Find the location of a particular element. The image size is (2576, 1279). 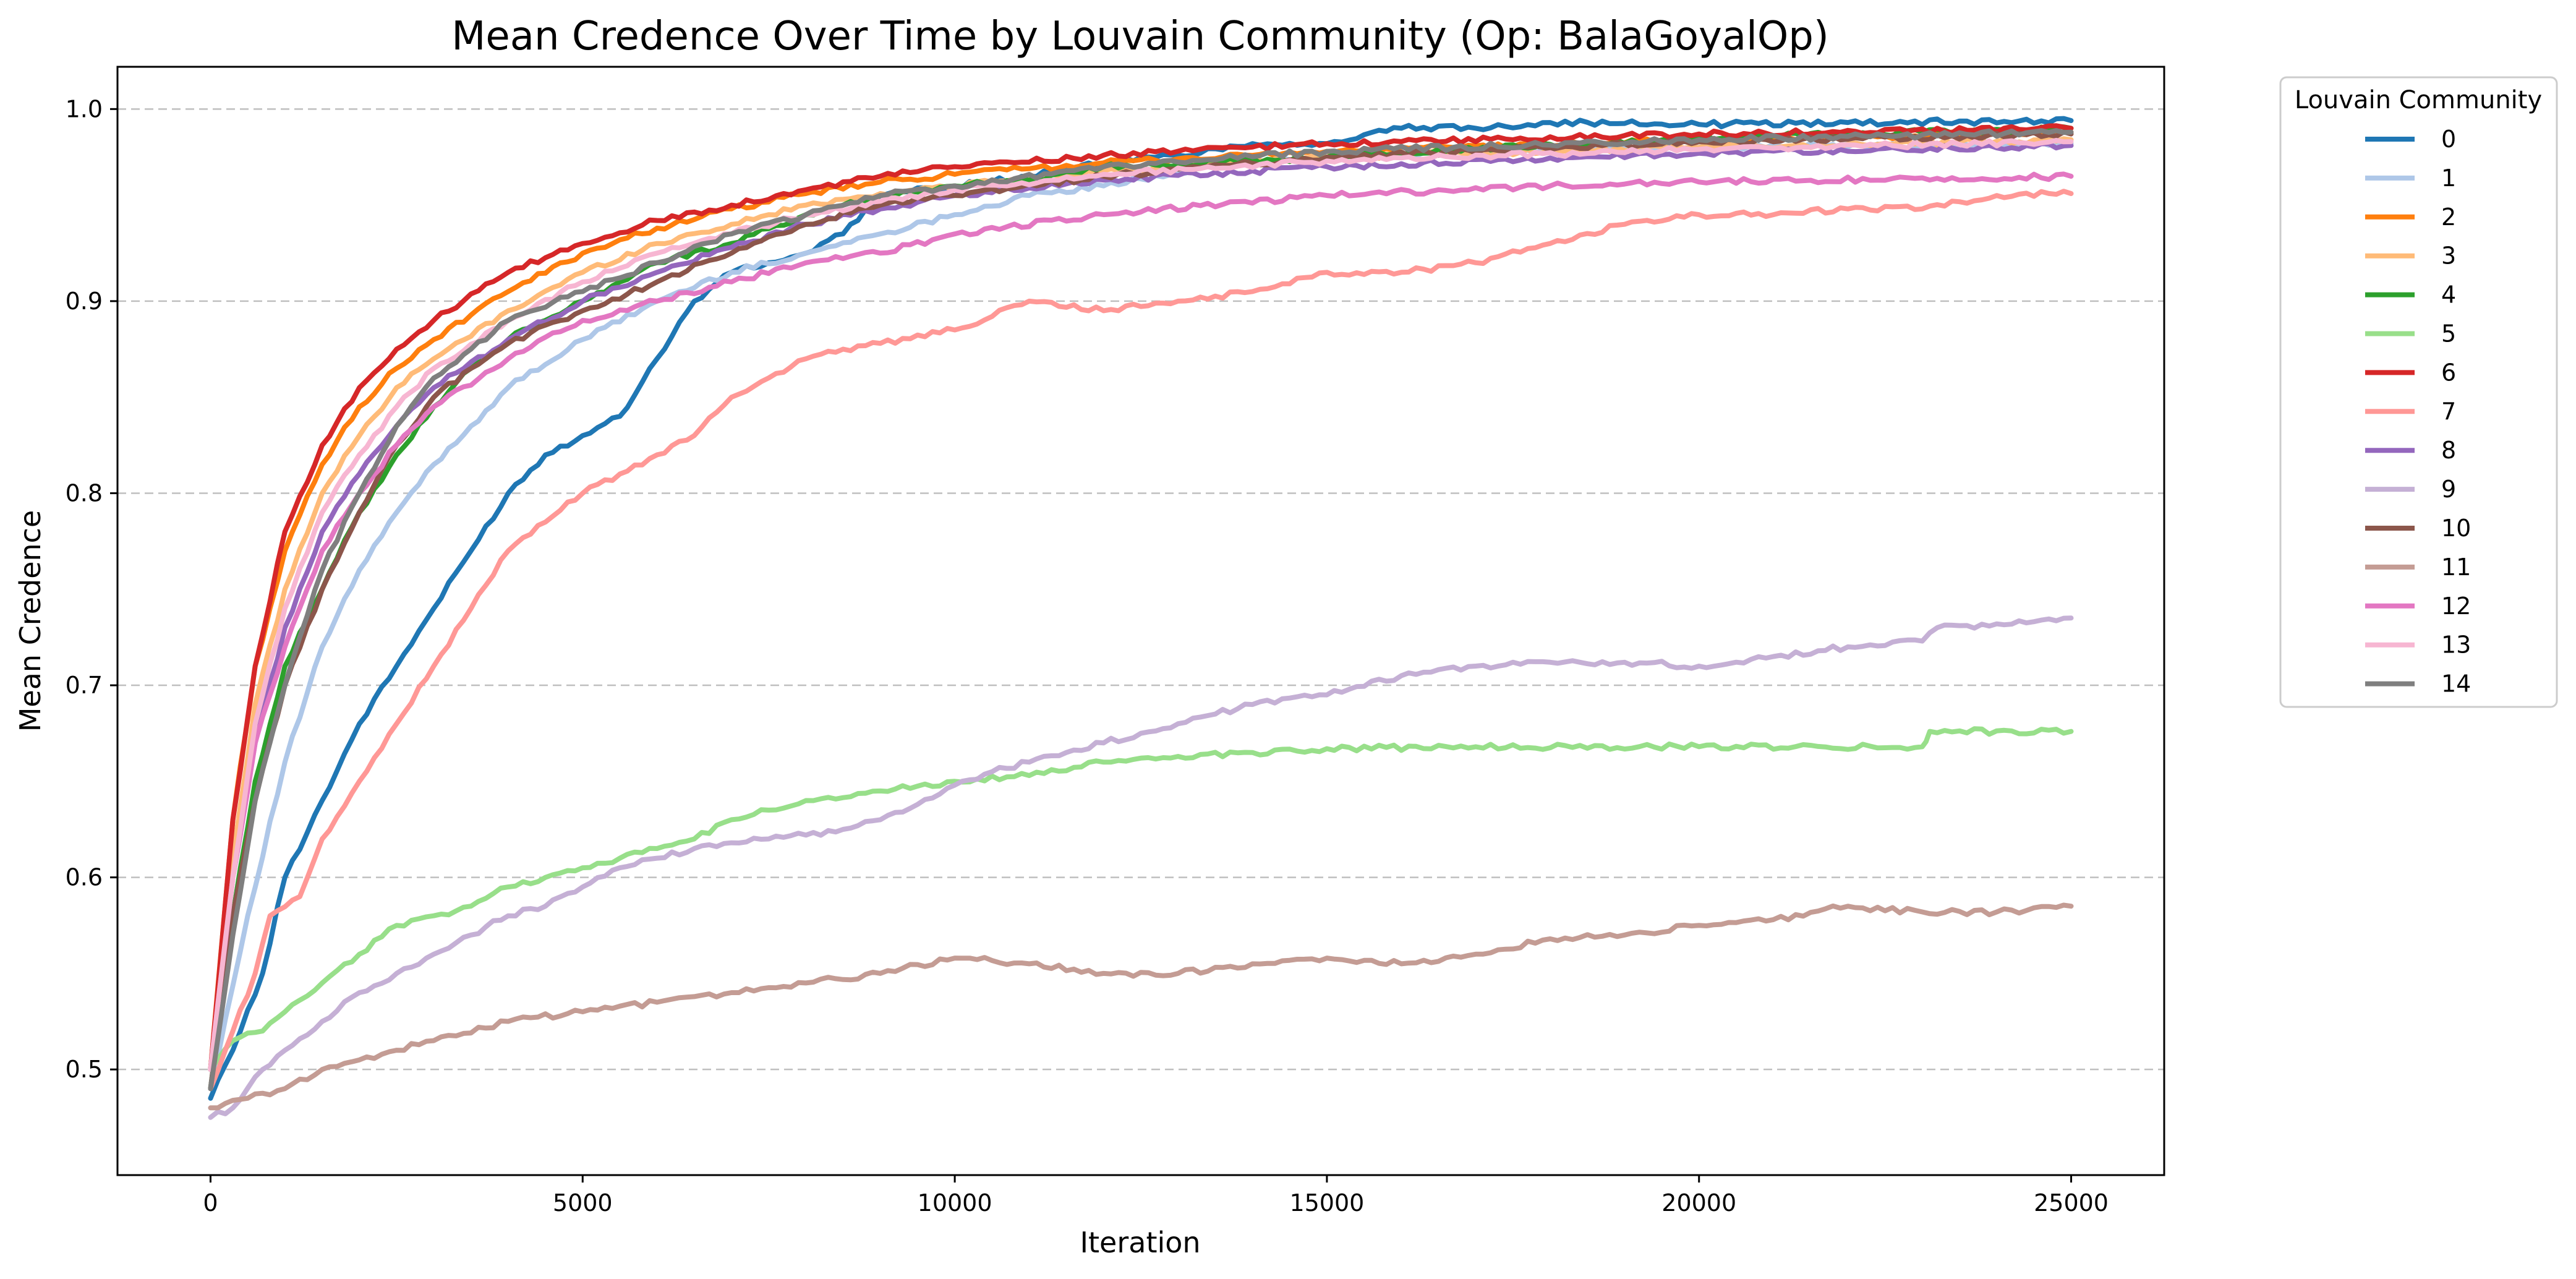

legend-label-7: 7 is located at coordinates (2448, 411).